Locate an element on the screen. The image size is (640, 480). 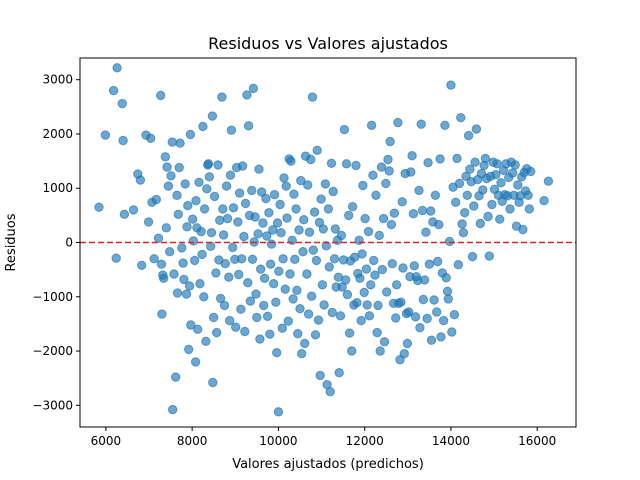
x-tick-label-8000: 8000 is located at coordinates (192, 441).